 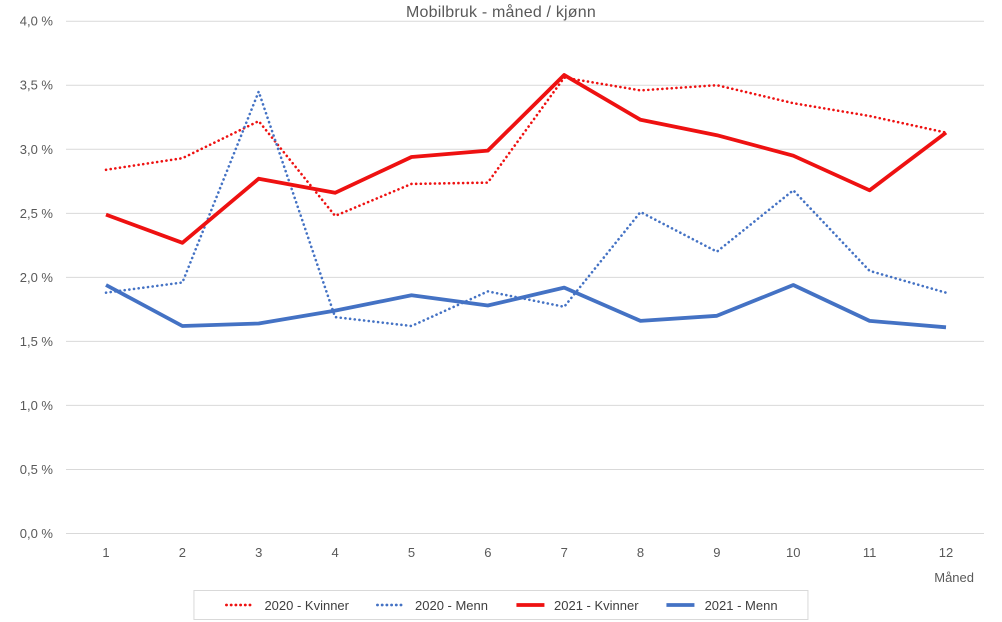 I want to click on y-tick-label: 2,0 %, so click(x=37, y=277).